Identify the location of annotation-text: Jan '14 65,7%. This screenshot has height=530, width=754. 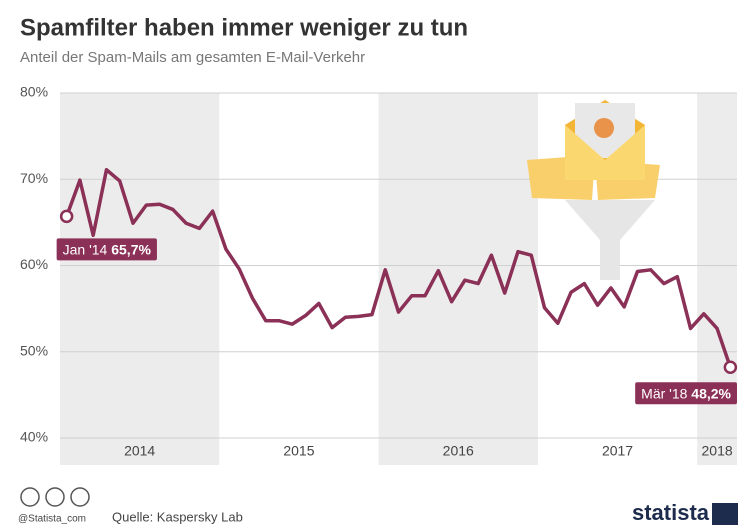
(107, 249).